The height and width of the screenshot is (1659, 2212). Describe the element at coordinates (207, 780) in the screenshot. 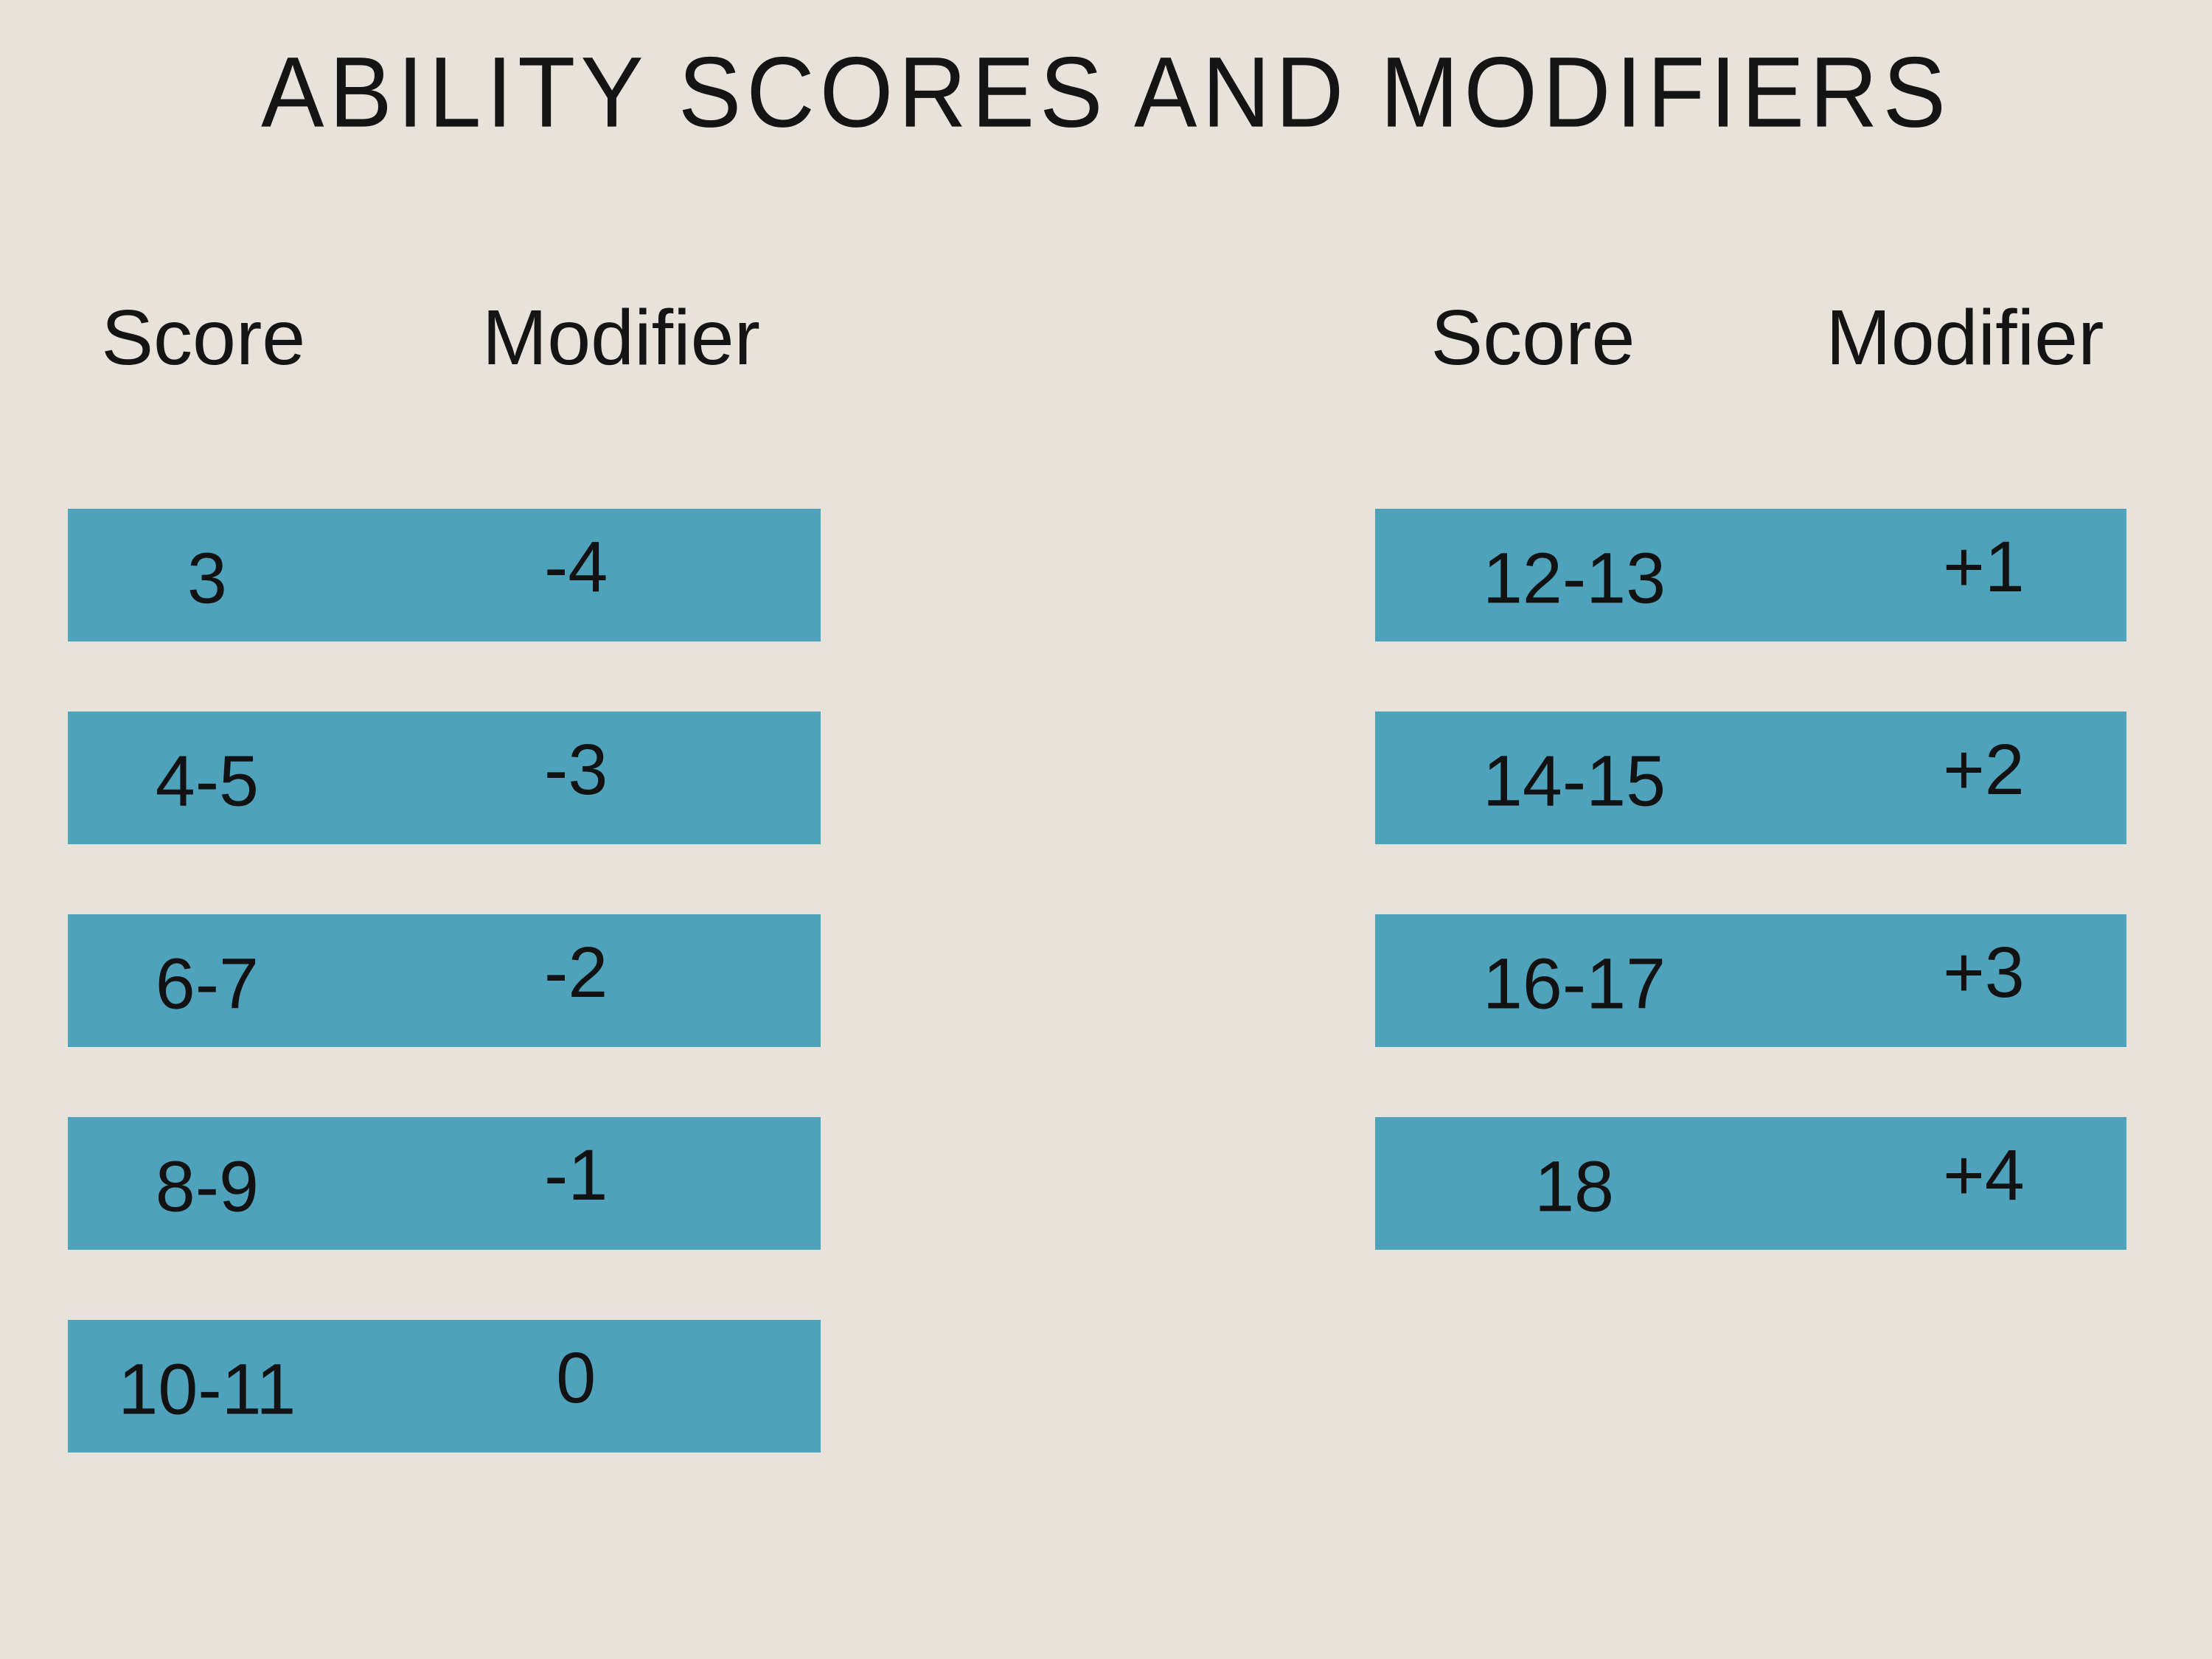

I see `score-value: 4-5` at that location.